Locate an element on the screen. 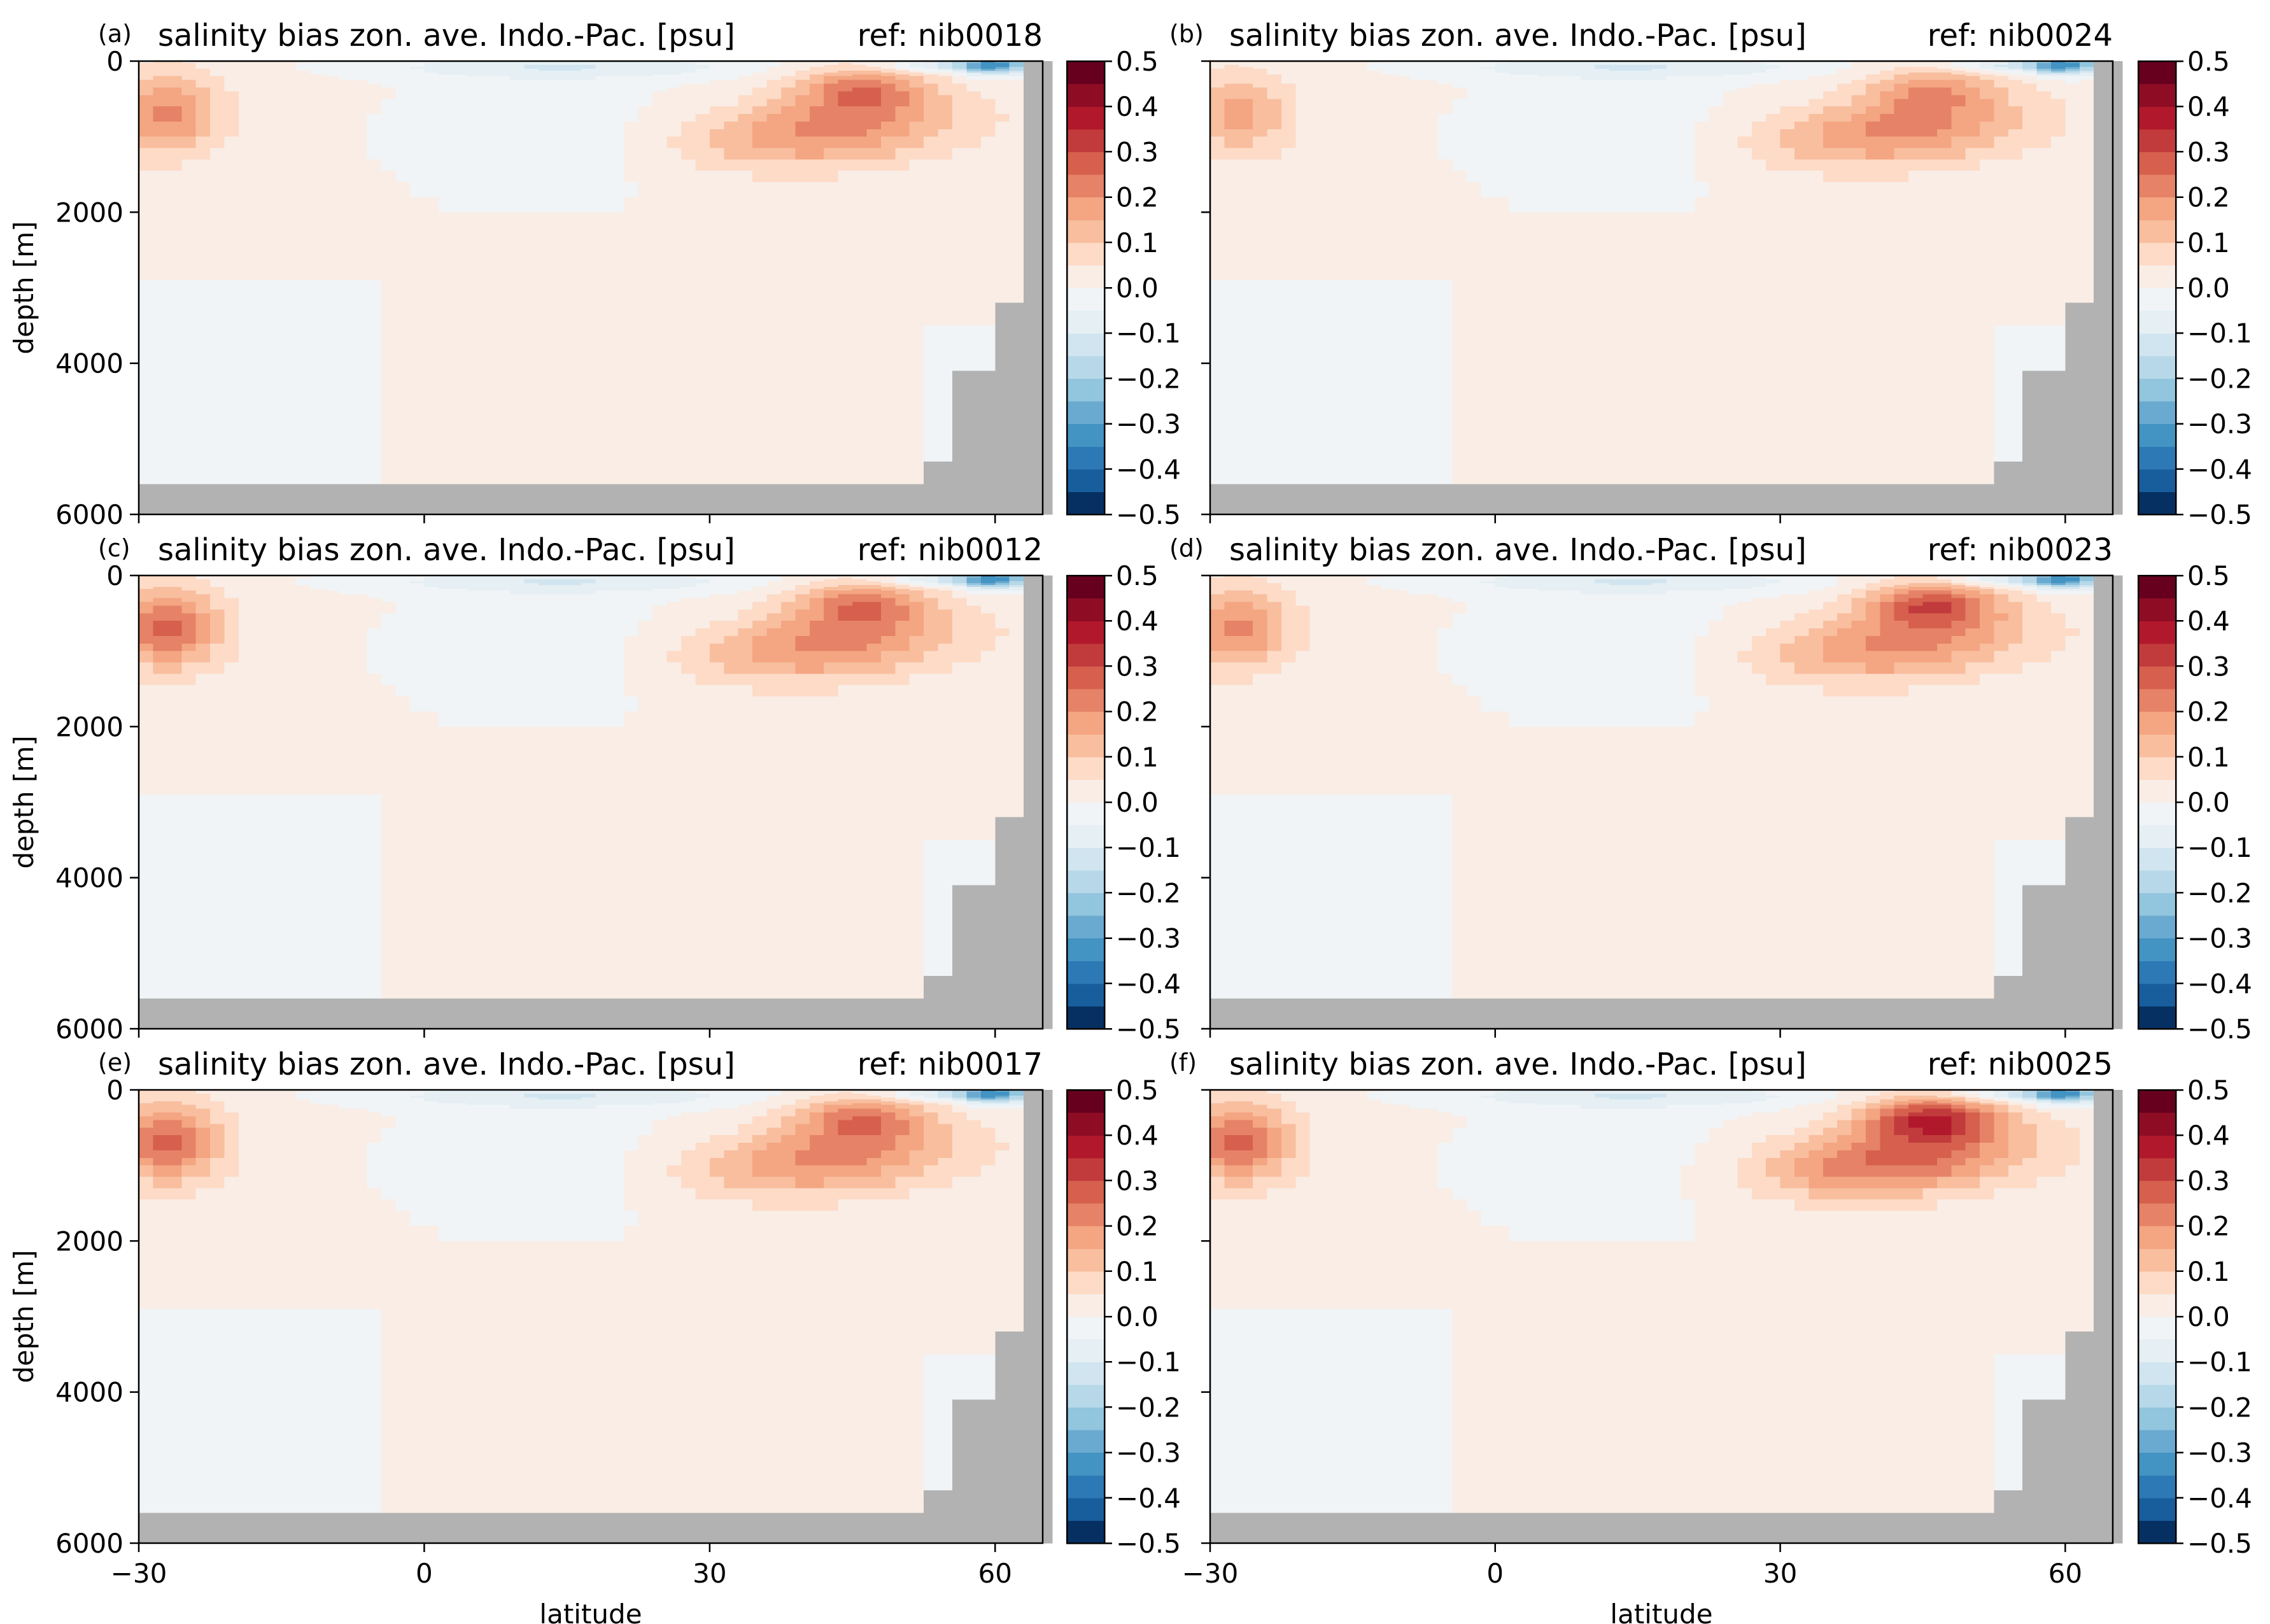  chart-title: salinity bias zon. ave. Indo.-Pac. [psu] is located at coordinates (446, 35).